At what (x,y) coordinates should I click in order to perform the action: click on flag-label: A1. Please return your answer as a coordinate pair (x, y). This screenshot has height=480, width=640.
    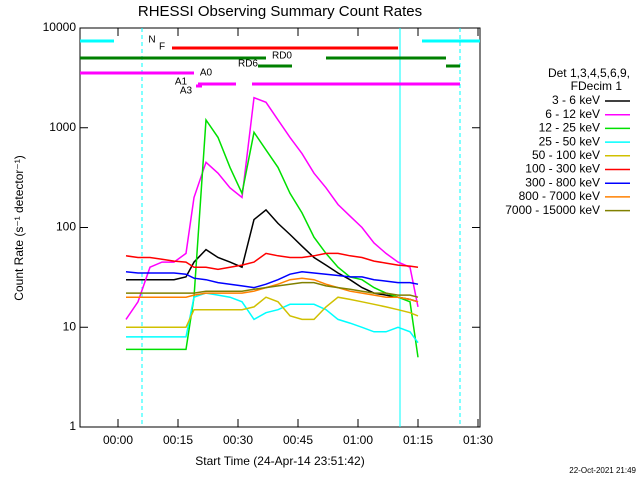
    Looking at the image, I should click on (181, 82).